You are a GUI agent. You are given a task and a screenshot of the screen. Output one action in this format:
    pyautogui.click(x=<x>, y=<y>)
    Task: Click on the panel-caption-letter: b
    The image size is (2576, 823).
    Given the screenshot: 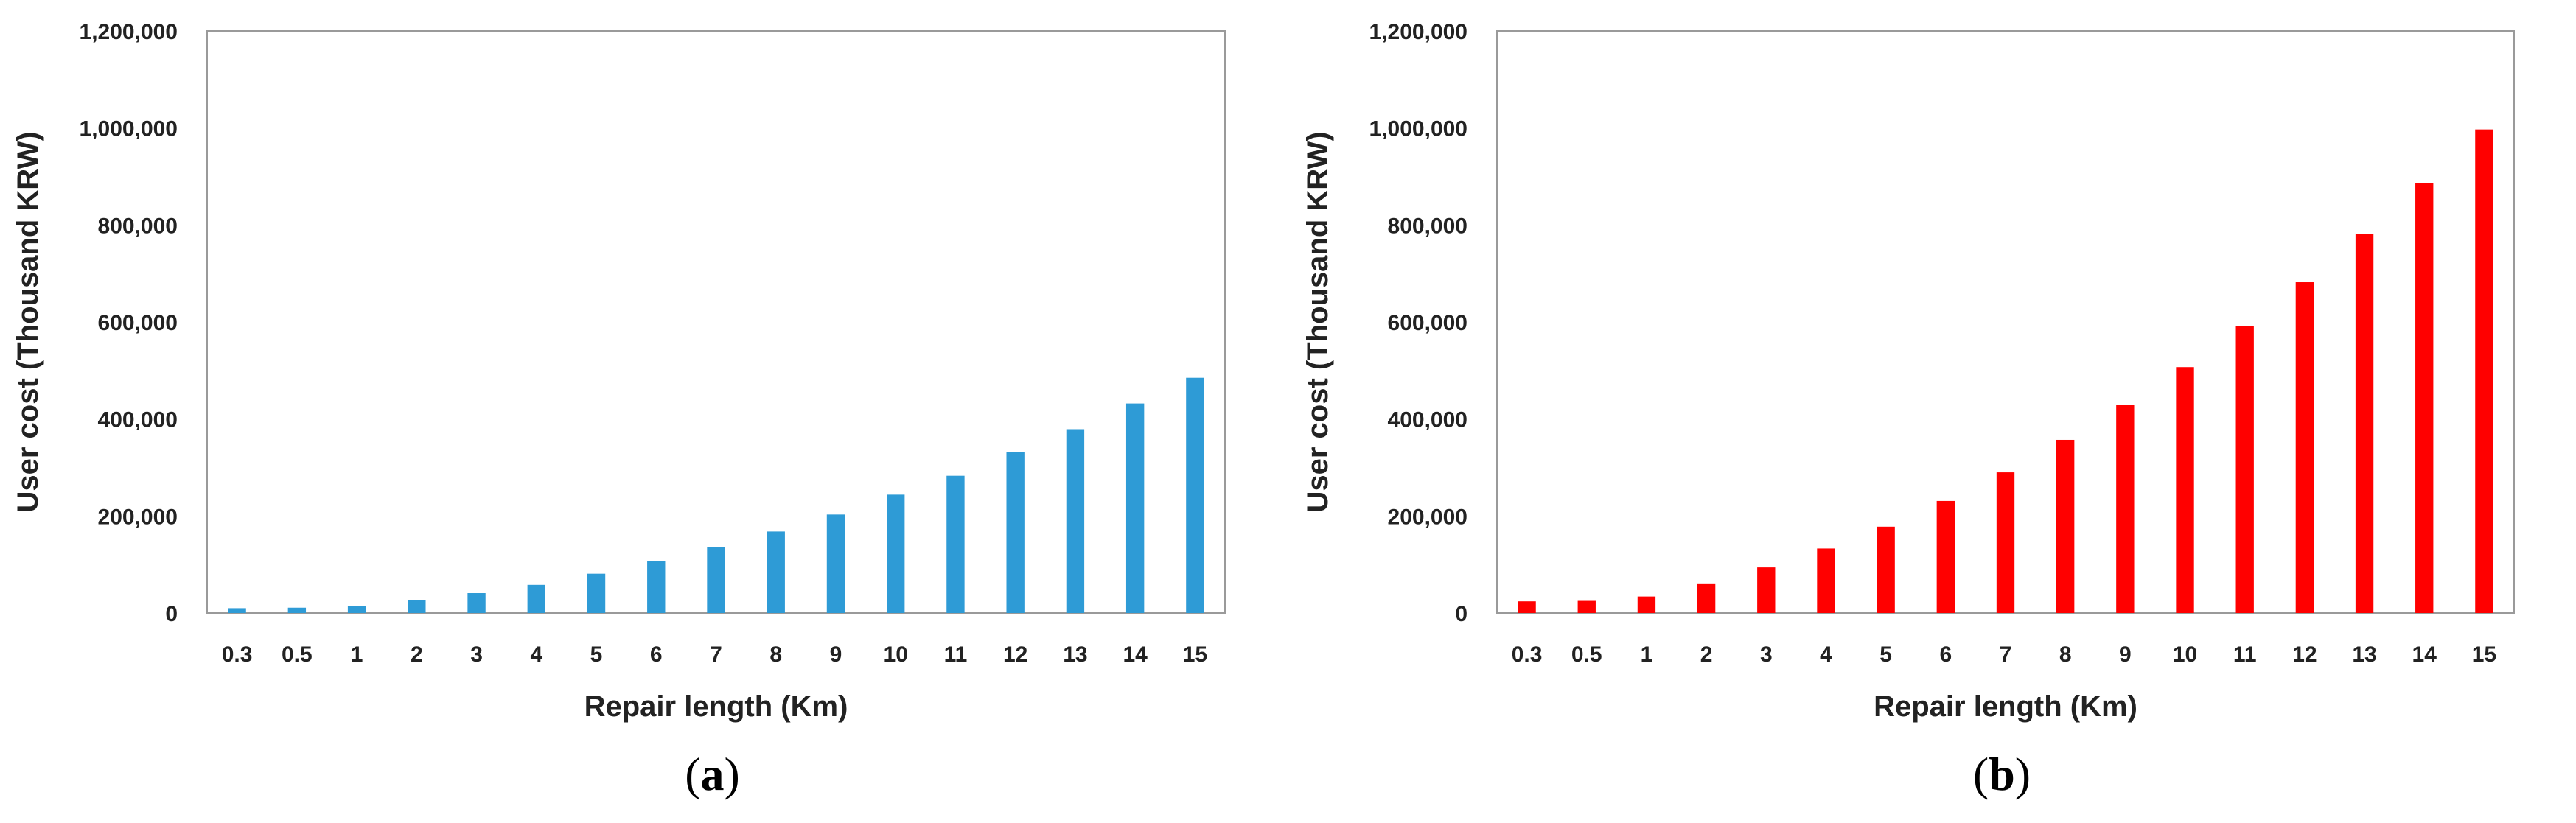 What is the action you would take?
    pyautogui.click(x=2002, y=774)
    